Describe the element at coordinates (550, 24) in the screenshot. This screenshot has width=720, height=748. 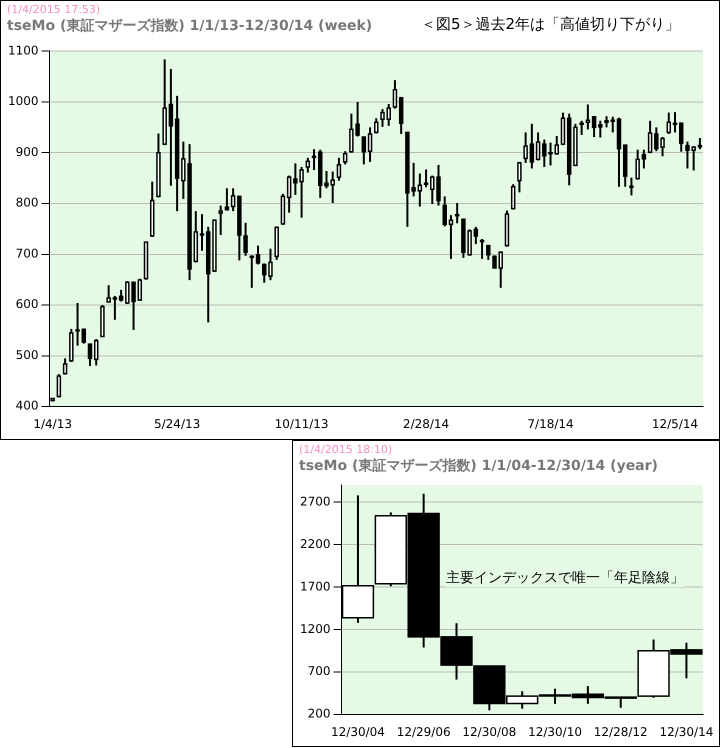
I see `text: ＜図5＞過去2年は「高値切り下がり」` at that location.